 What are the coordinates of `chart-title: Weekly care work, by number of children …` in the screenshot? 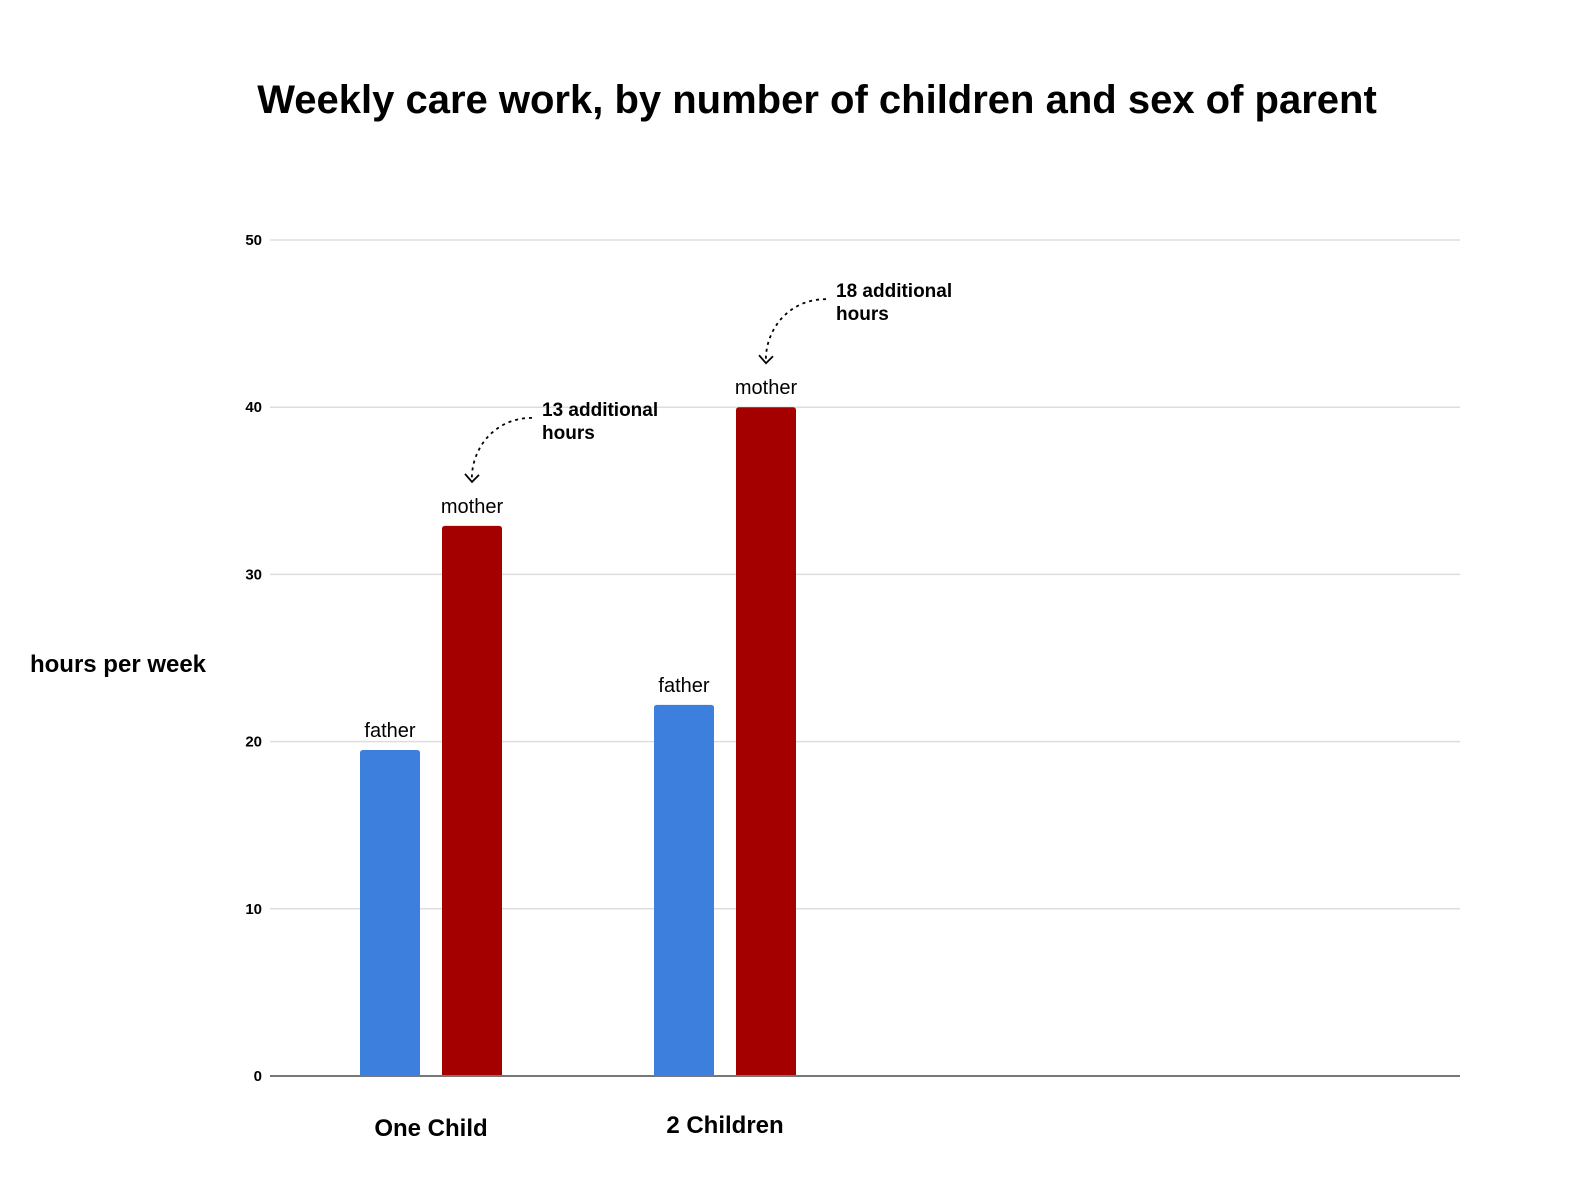 It's located at (817, 100).